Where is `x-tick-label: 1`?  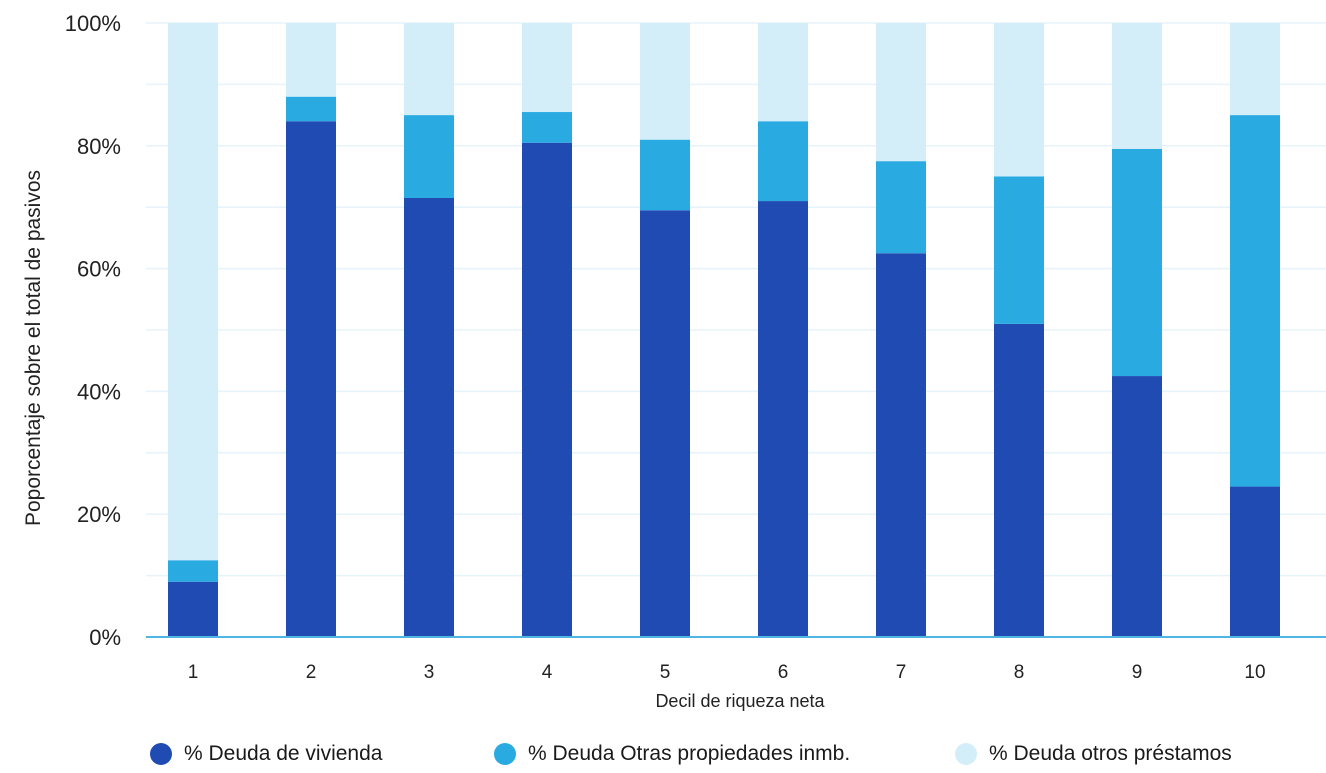 x-tick-label: 1 is located at coordinates (193, 672).